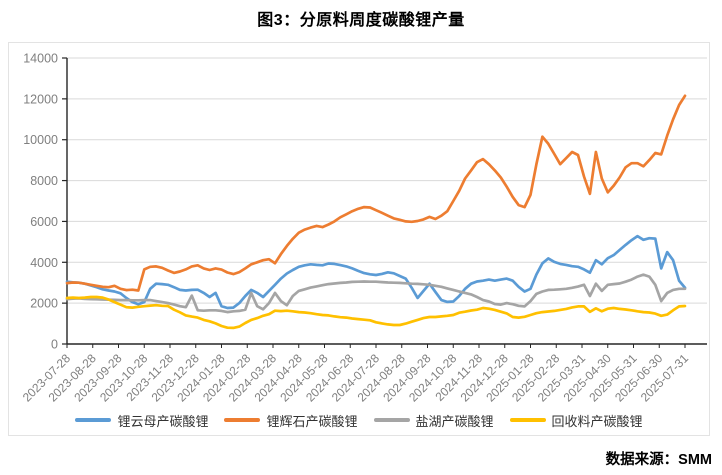 The image size is (722, 475). I want to click on legend-label: 锂辉石产碳酸锂, so click(312, 421).